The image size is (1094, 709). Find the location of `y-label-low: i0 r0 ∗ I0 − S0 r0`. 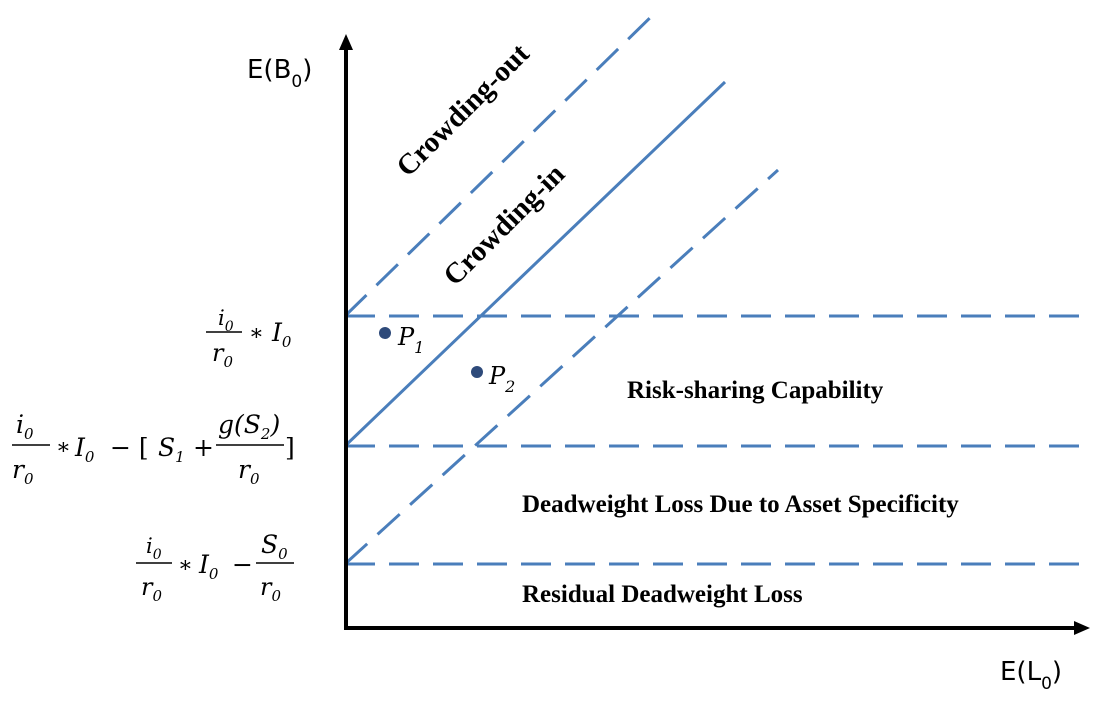

y-label-low: i0 r0 ∗ I0 − S0 r0 is located at coordinates (215, 567).